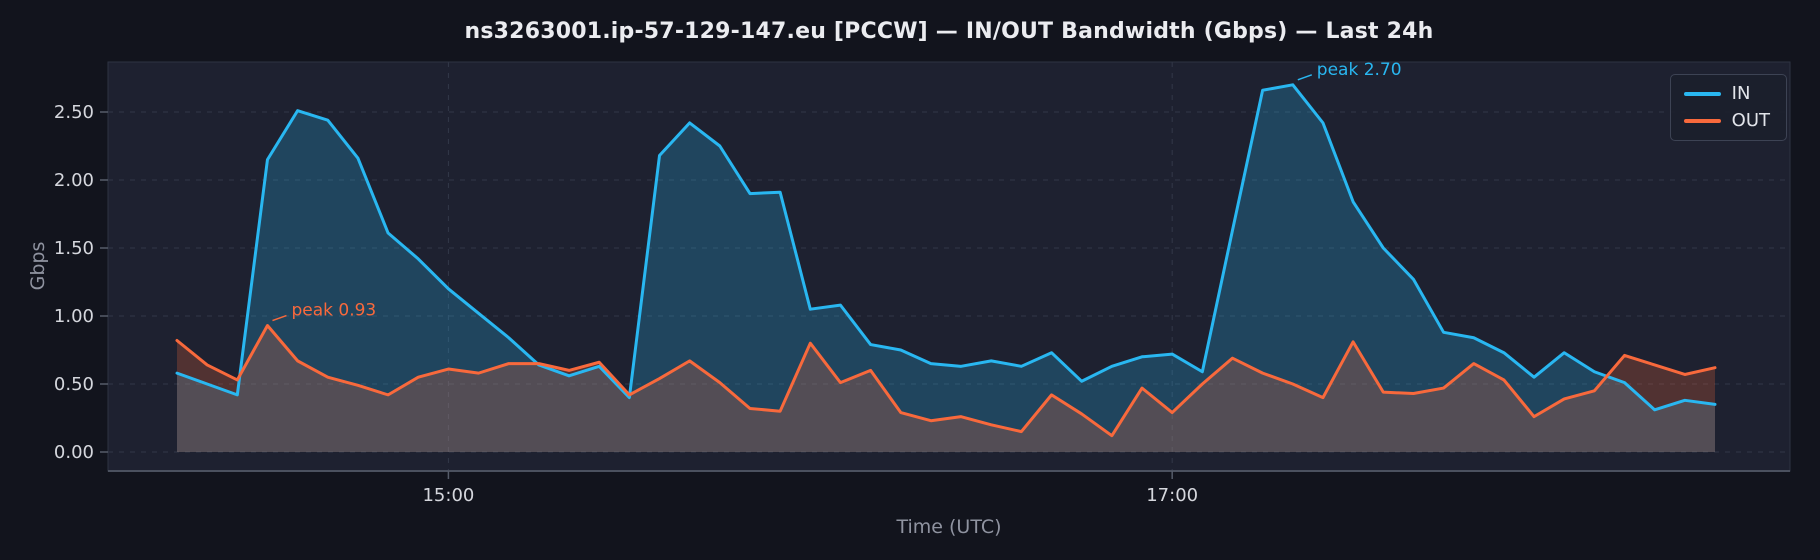 This screenshot has width=1820, height=560. What do you see at coordinates (74, 248) in the screenshot?
I see `y-tick-label: 1.50` at bounding box center [74, 248].